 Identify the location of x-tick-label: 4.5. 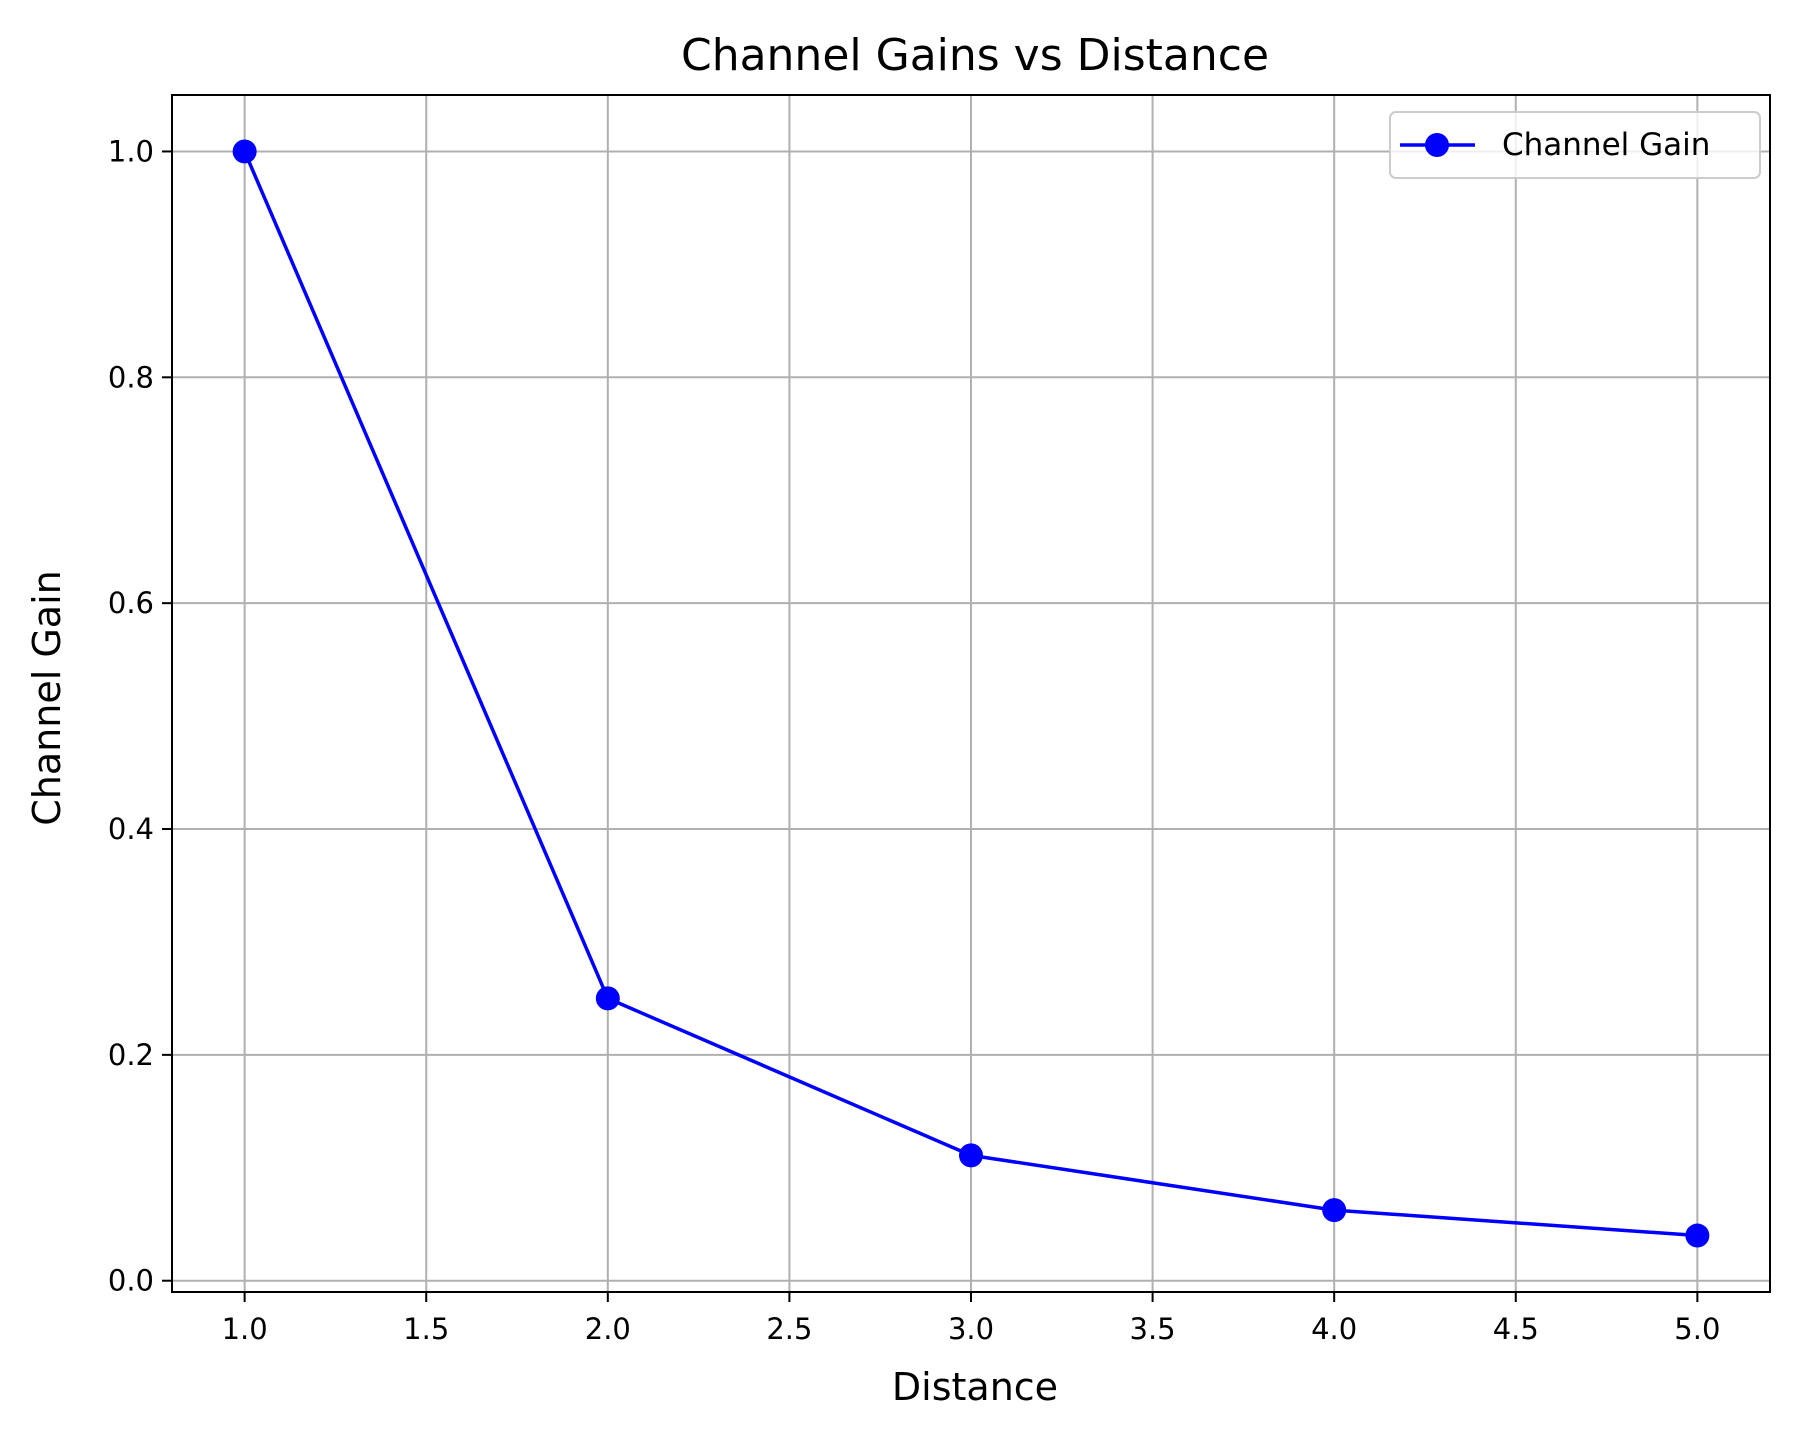
(1516, 1329).